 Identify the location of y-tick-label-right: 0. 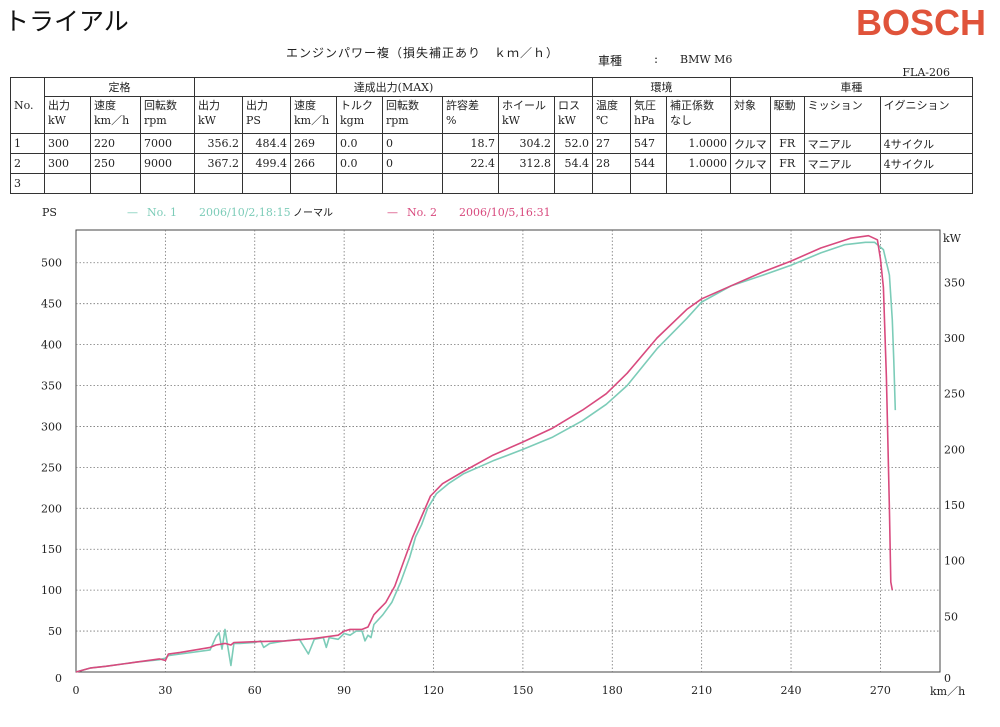
(947, 678).